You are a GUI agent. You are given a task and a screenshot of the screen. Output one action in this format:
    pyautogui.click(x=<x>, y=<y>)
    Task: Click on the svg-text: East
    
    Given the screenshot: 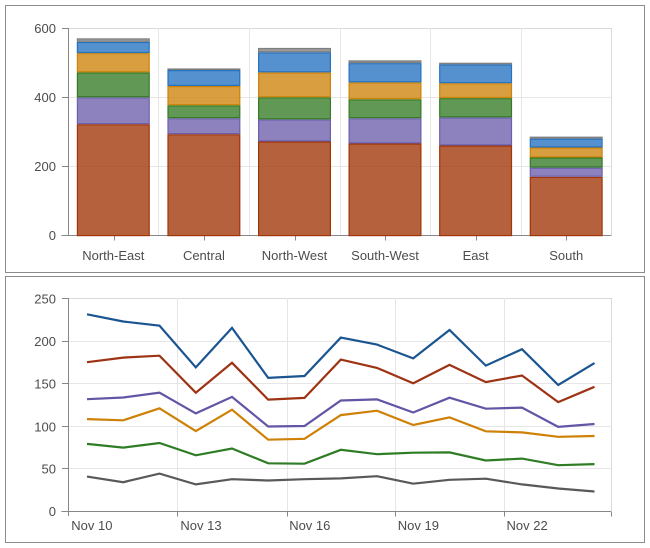 What is the action you would take?
    pyautogui.click(x=476, y=255)
    